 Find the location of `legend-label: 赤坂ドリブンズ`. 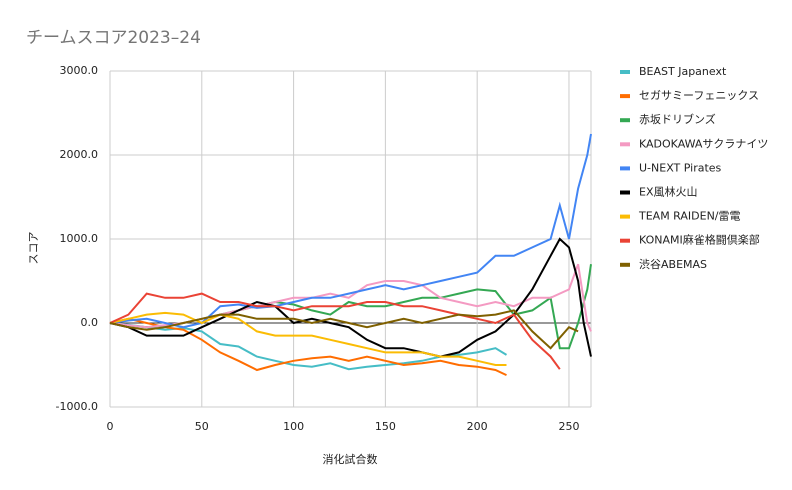

legend-label: 赤坂ドリブンズ is located at coordinates (677, 119).